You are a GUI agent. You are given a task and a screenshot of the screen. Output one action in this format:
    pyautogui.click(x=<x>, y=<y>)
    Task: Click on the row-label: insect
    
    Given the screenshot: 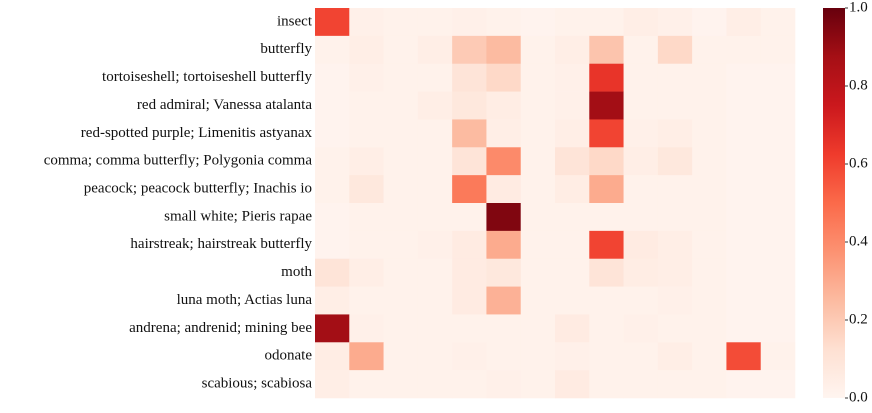 What is the action you would take?
    pyautogui.click(x=295, y=21)
    